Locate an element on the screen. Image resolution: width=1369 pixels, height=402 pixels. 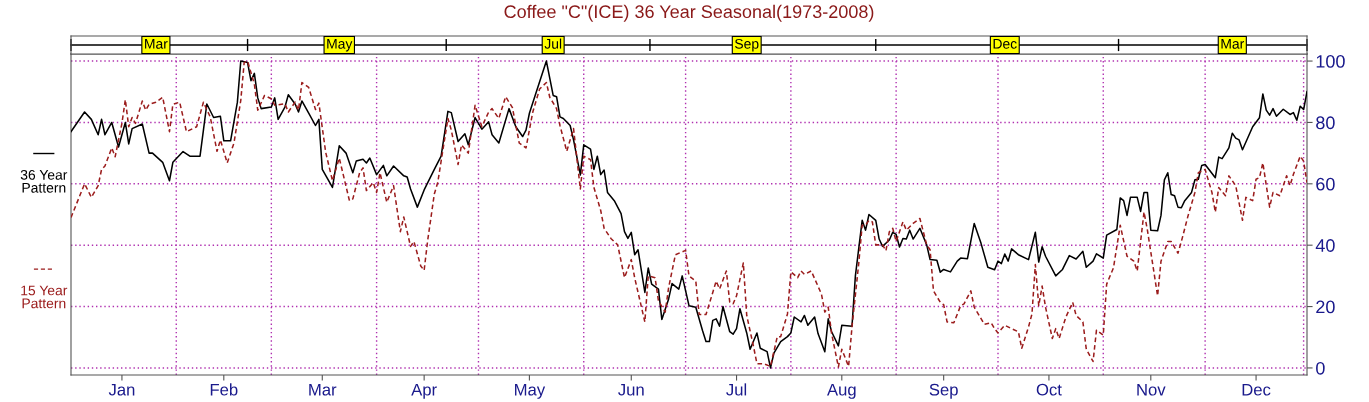
y-tick-label: 0 is located at coordinates (1320, 368).